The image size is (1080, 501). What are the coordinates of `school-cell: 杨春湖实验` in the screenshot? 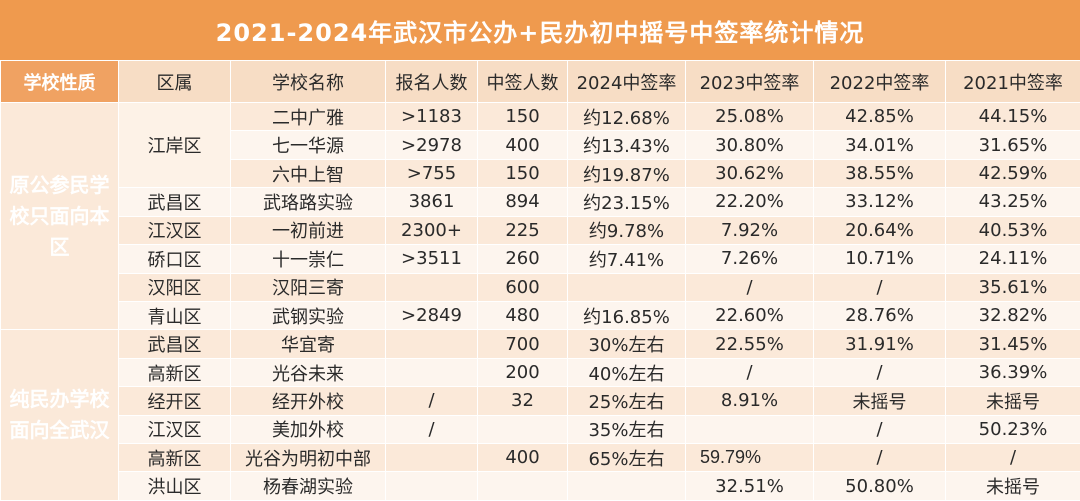 It's located at (308, 486).